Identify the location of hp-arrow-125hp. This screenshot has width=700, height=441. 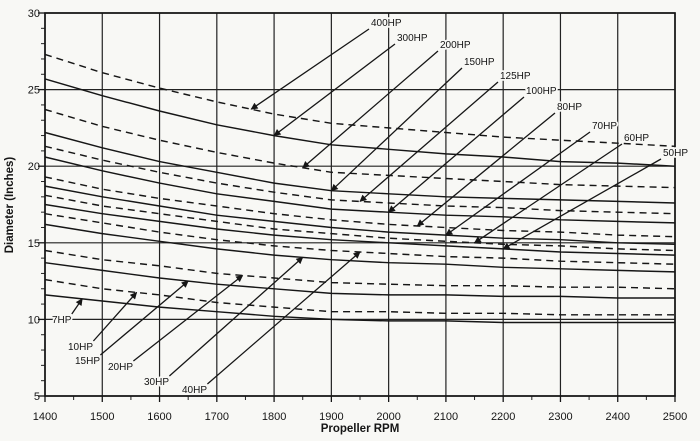
(429, 141).